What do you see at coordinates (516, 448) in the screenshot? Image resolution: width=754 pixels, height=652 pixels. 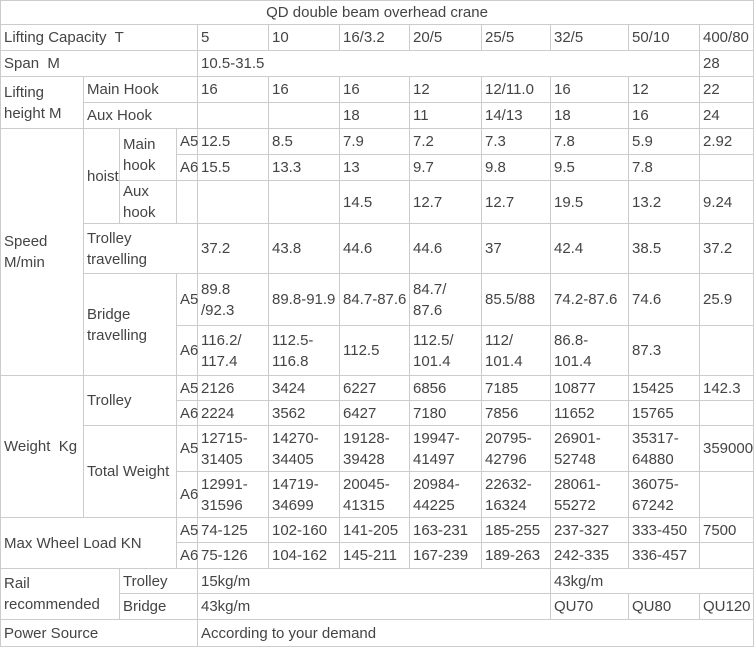 I see `value-cell: 20795- 42796` at bounding box center [516, 448].